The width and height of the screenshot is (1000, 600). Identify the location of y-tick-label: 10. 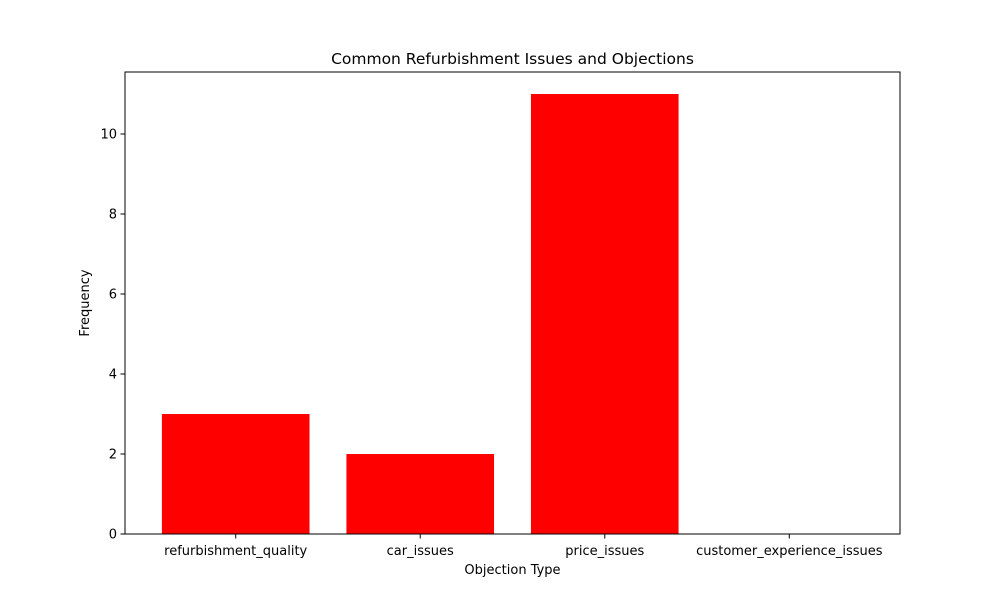
(108, 135).